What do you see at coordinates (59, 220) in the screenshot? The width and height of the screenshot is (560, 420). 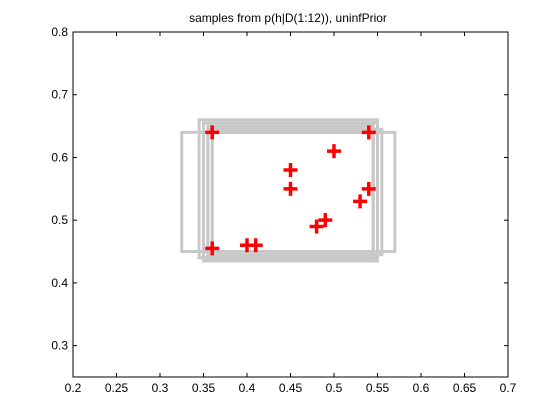 I see `y-tick-label: 0.5` at bounding box center [59, 220].